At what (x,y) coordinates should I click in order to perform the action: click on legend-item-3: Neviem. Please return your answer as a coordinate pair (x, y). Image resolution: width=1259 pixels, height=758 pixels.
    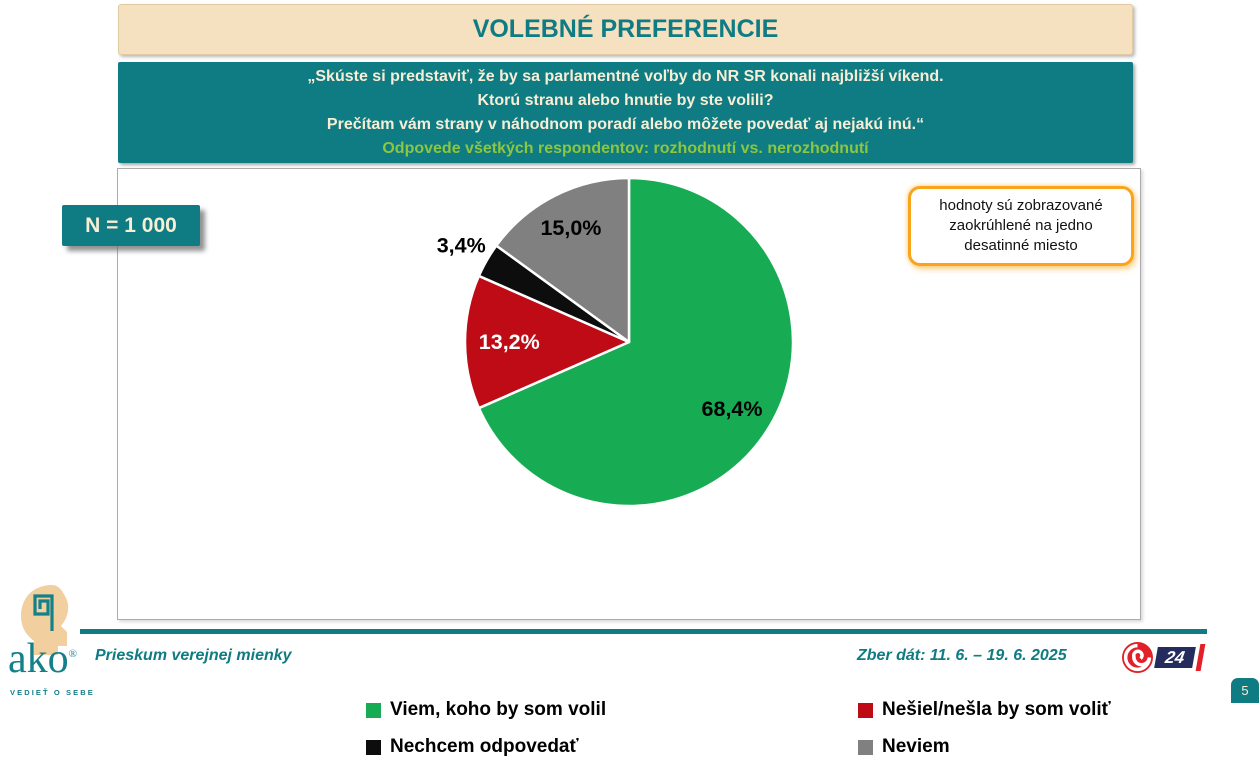
    Looking at the image, I should click on (984, 747).